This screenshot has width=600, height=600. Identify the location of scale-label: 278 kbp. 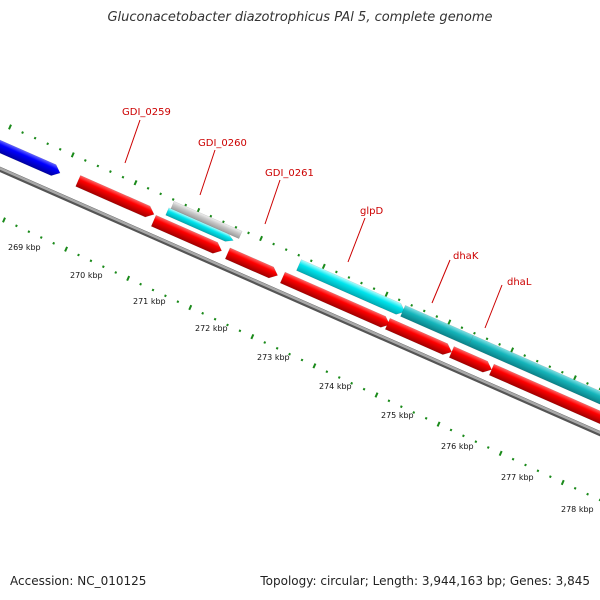
(577, 509).